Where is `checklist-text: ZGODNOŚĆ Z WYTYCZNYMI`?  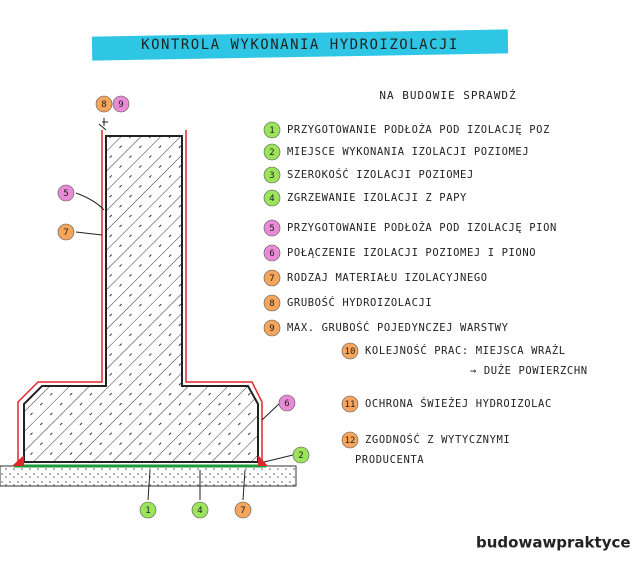 checklist-text: ZGODNOŚĆ Z WYTYCZNYMI is located at coordinates (437, 439).